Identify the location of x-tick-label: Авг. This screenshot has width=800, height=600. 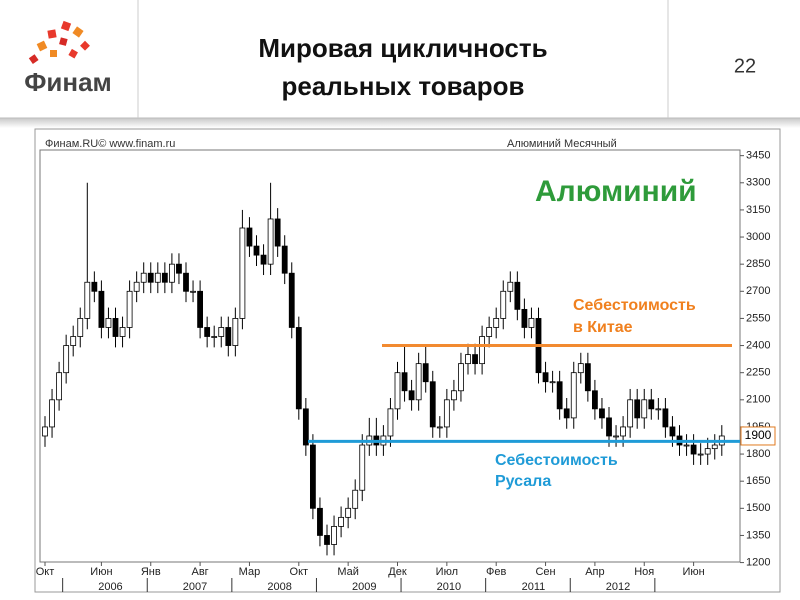
(199, 572).